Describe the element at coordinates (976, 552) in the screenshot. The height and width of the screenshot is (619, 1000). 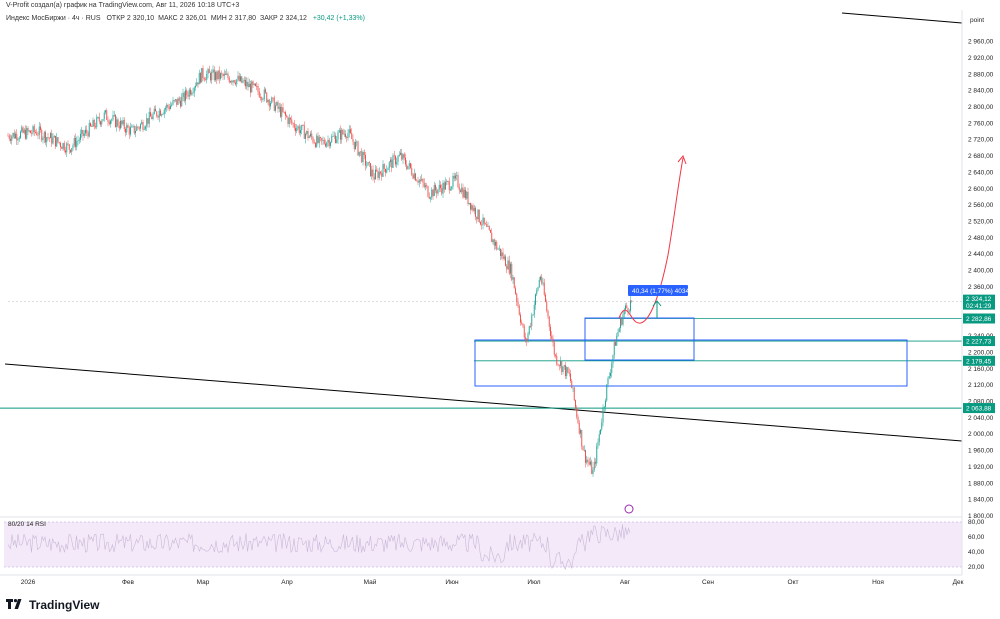
I see `rsi-tick-label: 40,00` at that location.